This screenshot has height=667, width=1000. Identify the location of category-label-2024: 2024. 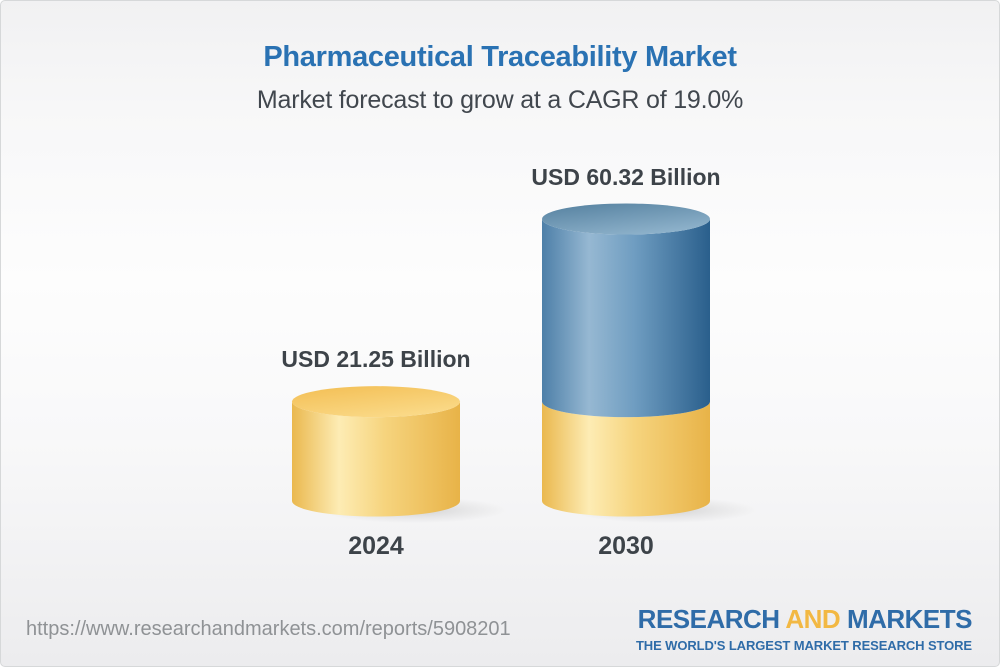
(376, 546).